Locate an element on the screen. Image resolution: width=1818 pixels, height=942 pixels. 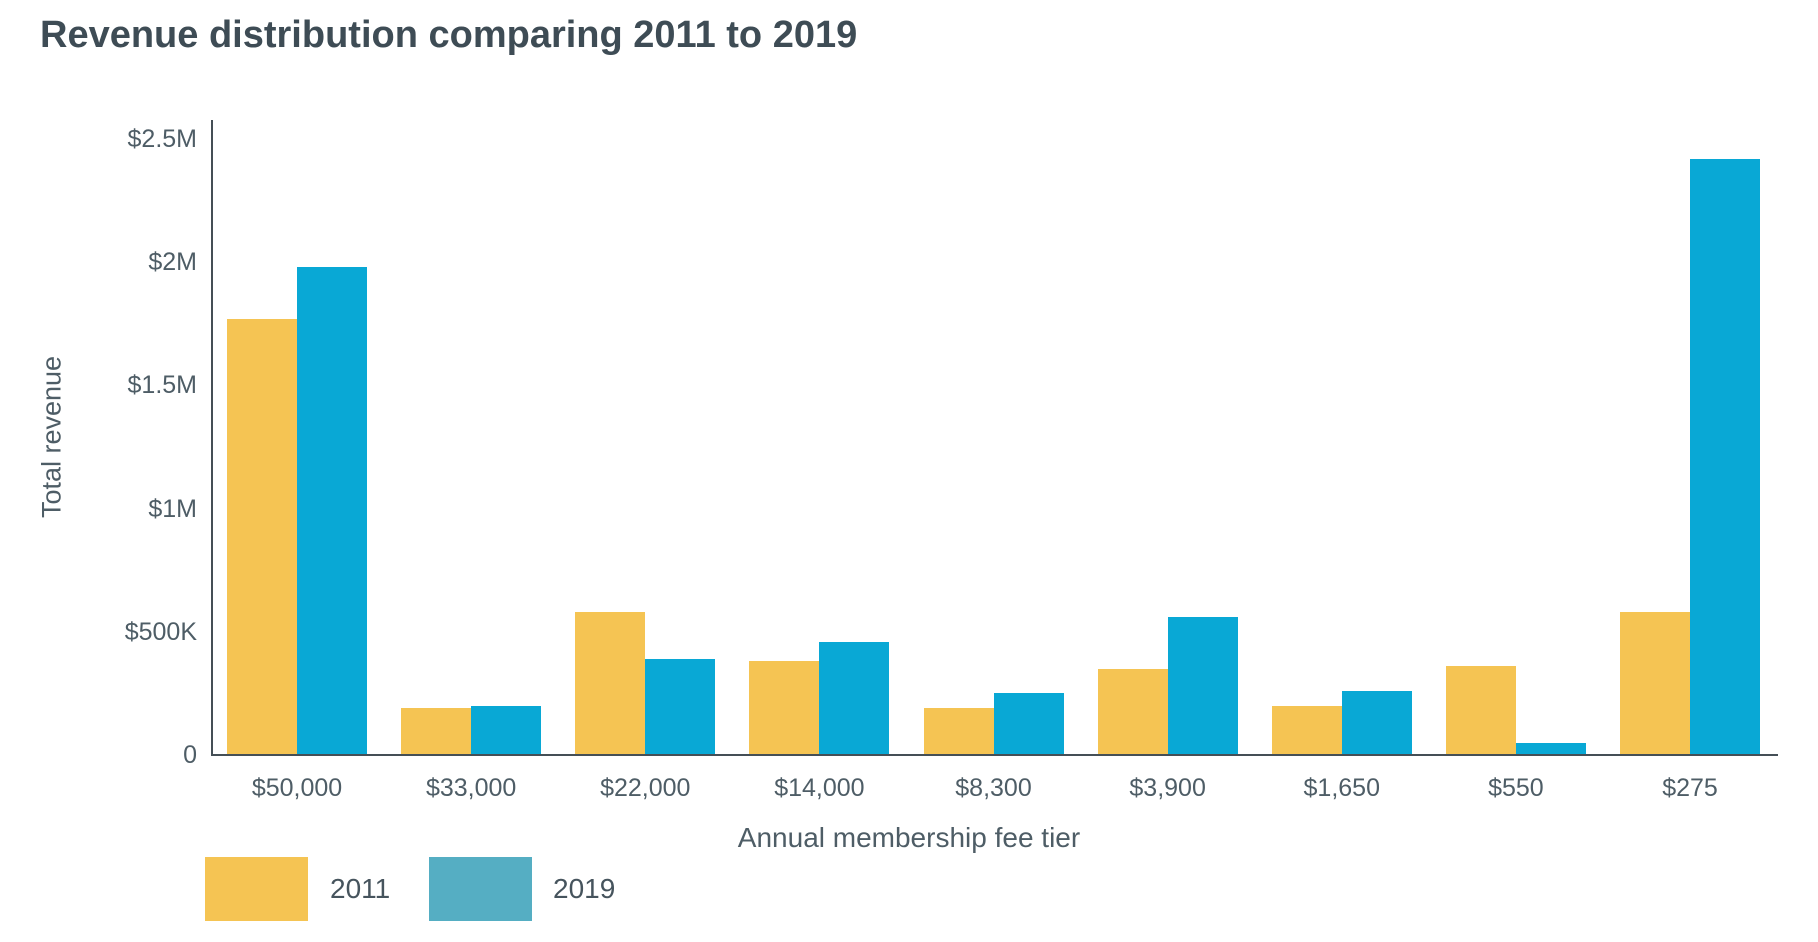
y-tick-label: 0 is located at coordinates (190, 755).